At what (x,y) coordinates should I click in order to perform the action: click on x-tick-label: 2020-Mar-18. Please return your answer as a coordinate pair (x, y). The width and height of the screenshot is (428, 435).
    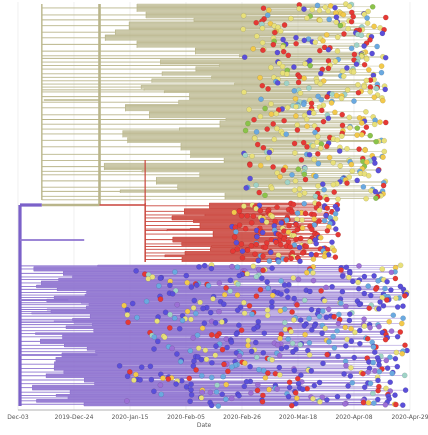
    Looking at the image, I should click on (298, 417).